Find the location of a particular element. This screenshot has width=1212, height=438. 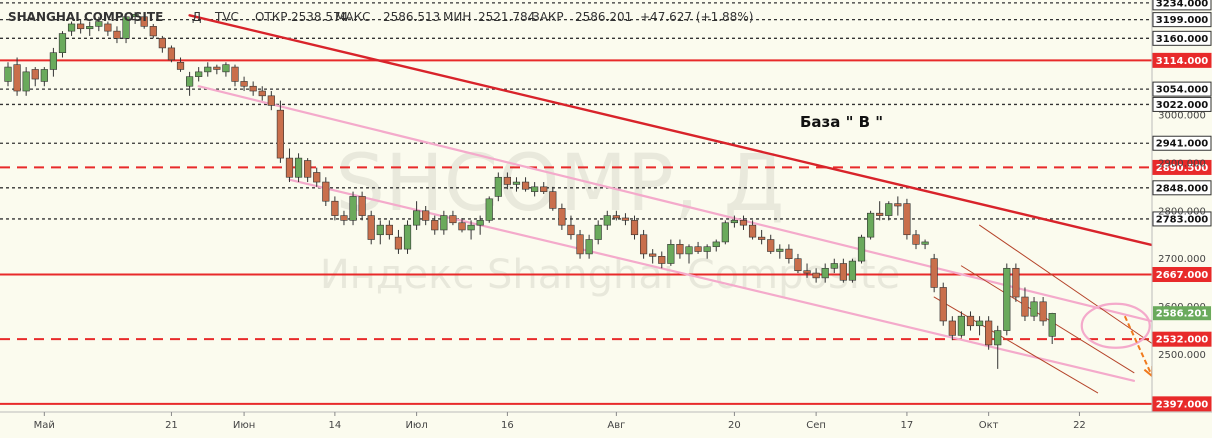

header-low-value: 2521.784 is located at coordinates (506, 17).